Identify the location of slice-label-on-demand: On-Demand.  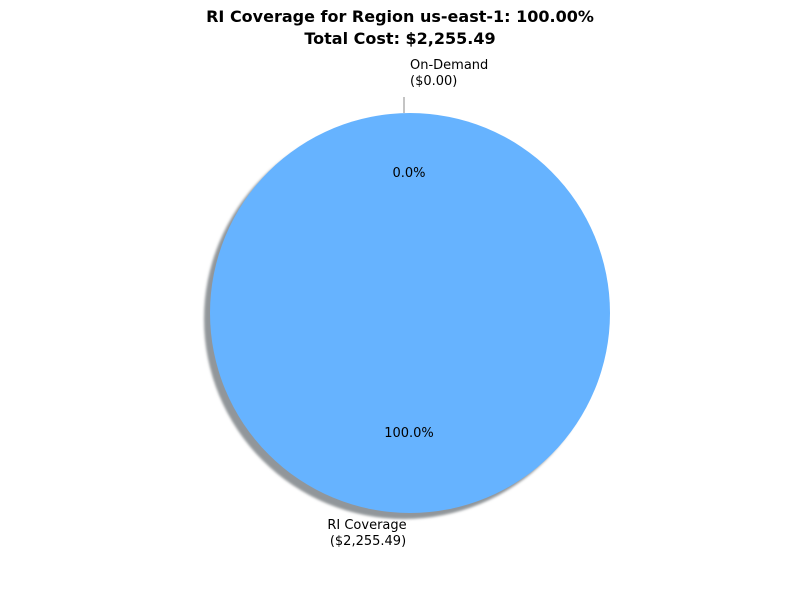
(449, 65).